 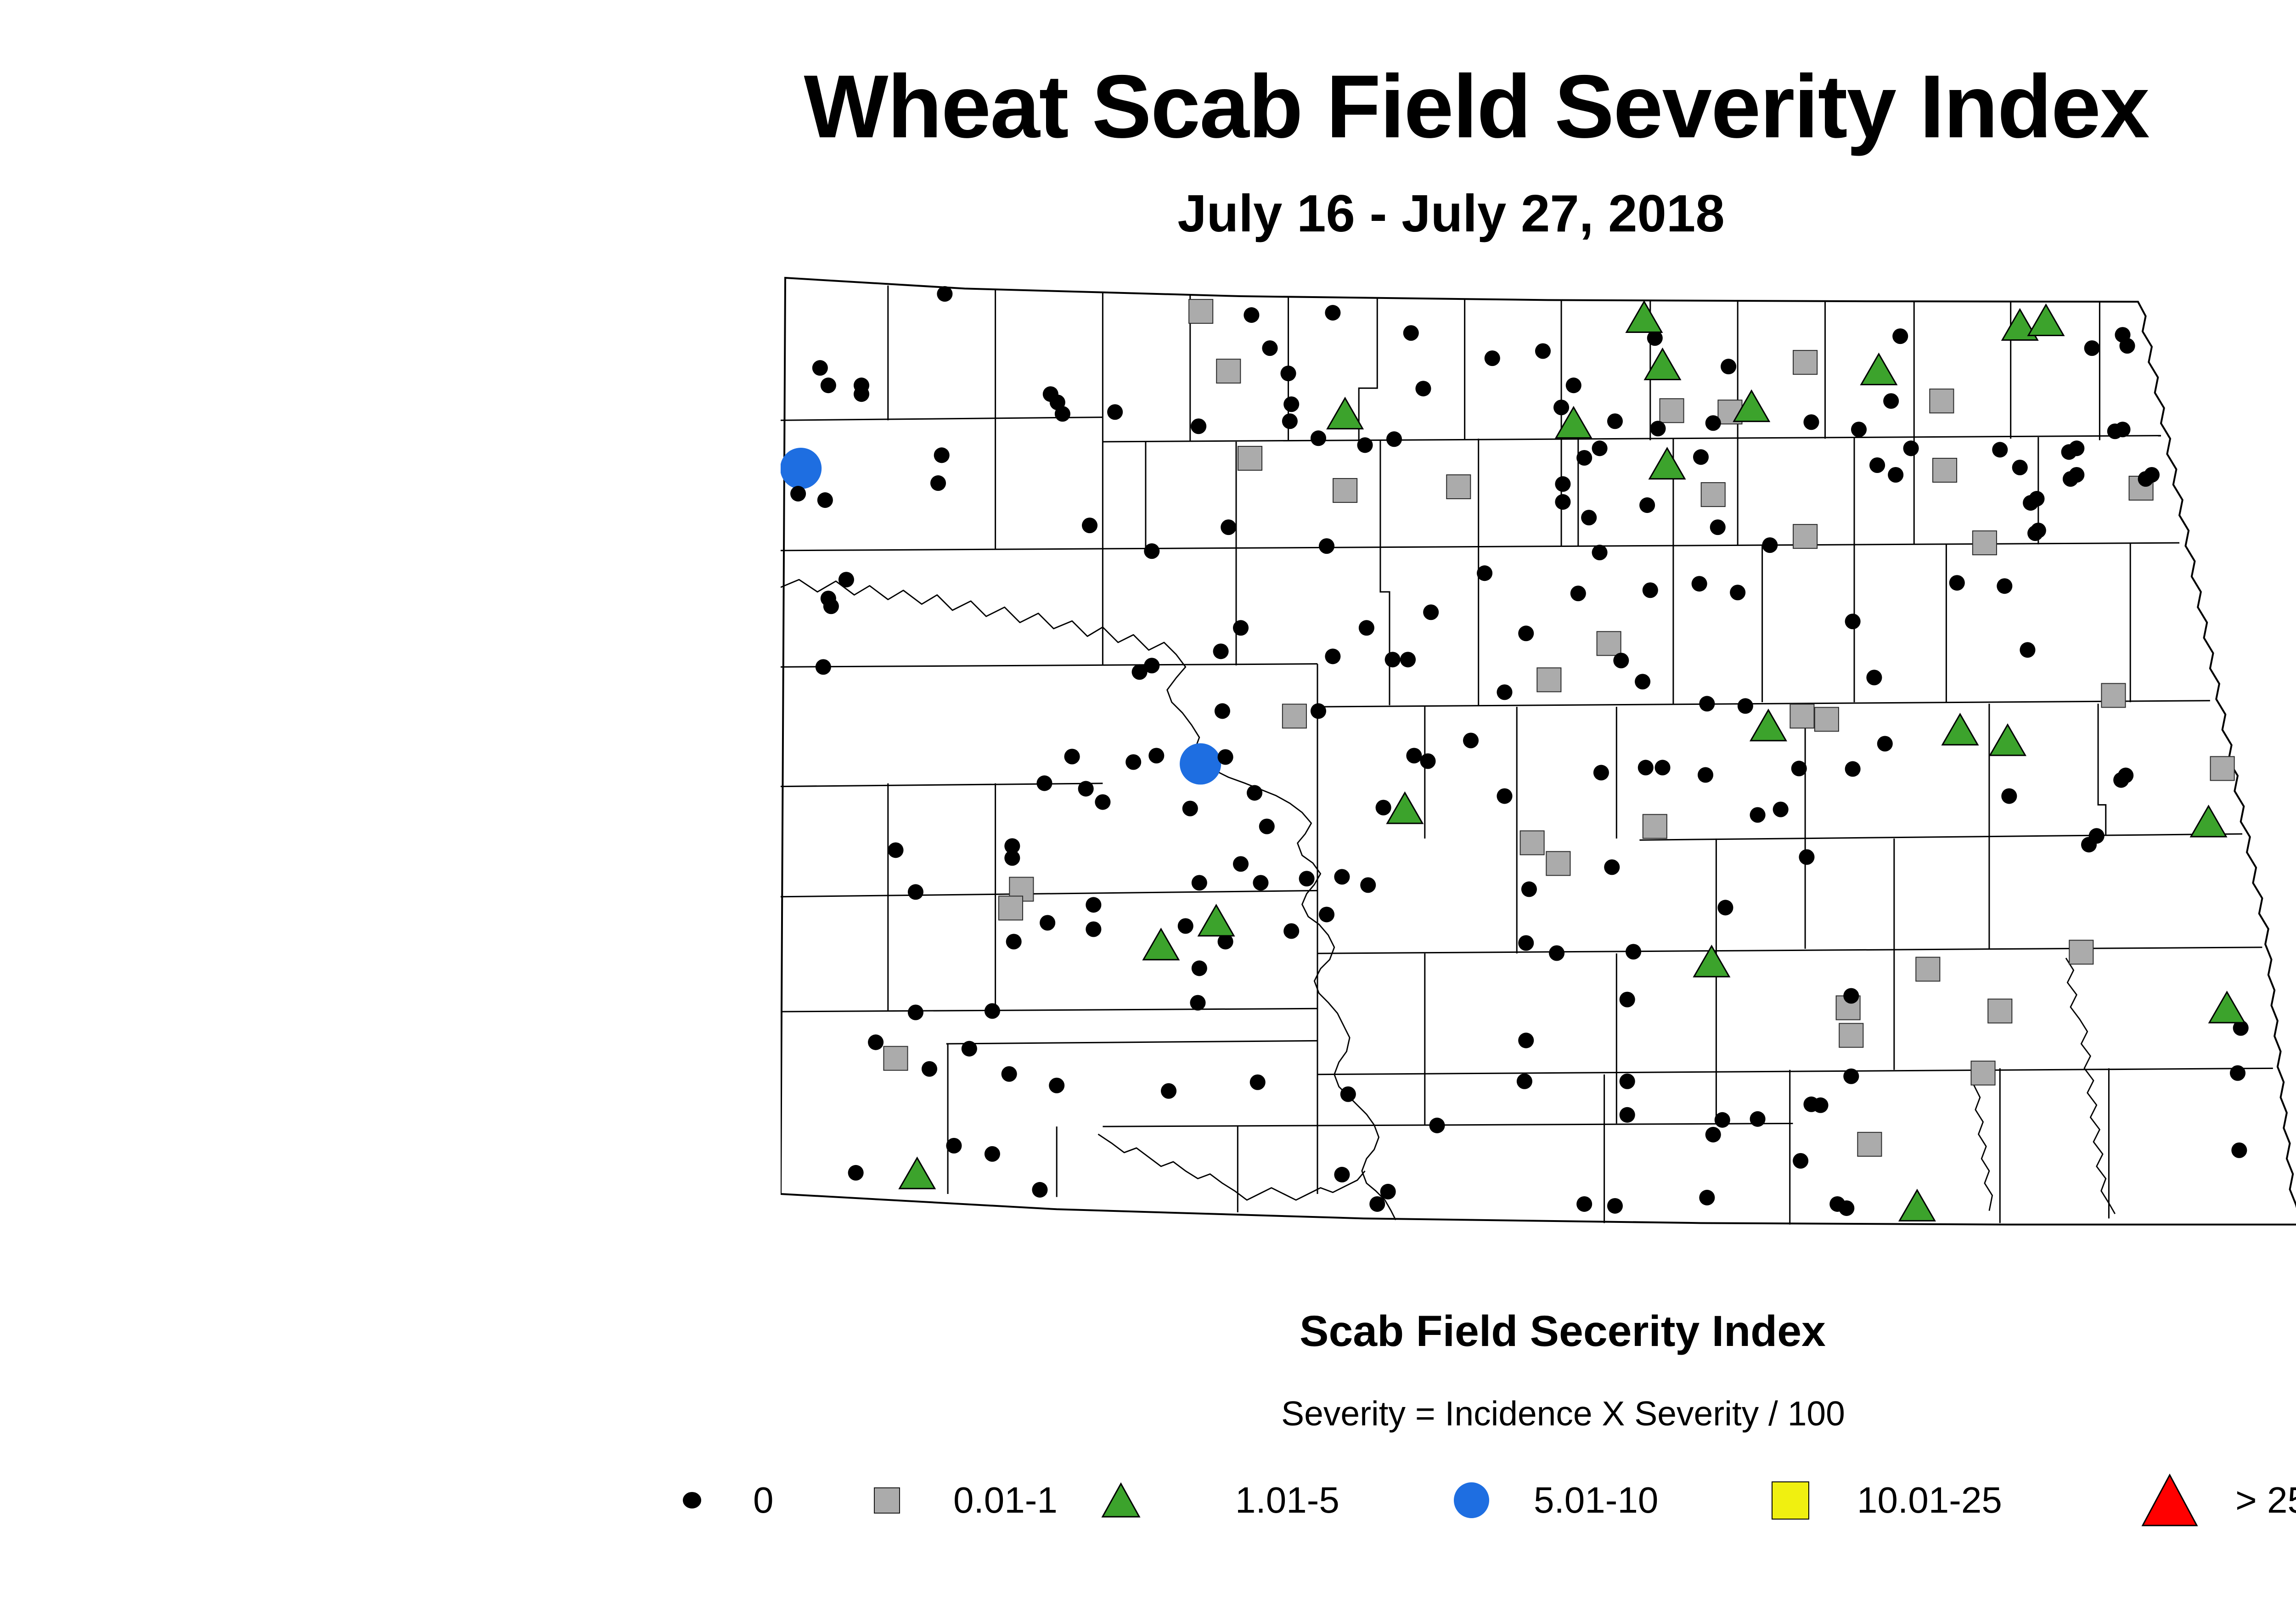 I want to click on legend-dot-icon, so click(x=692, y=1501).